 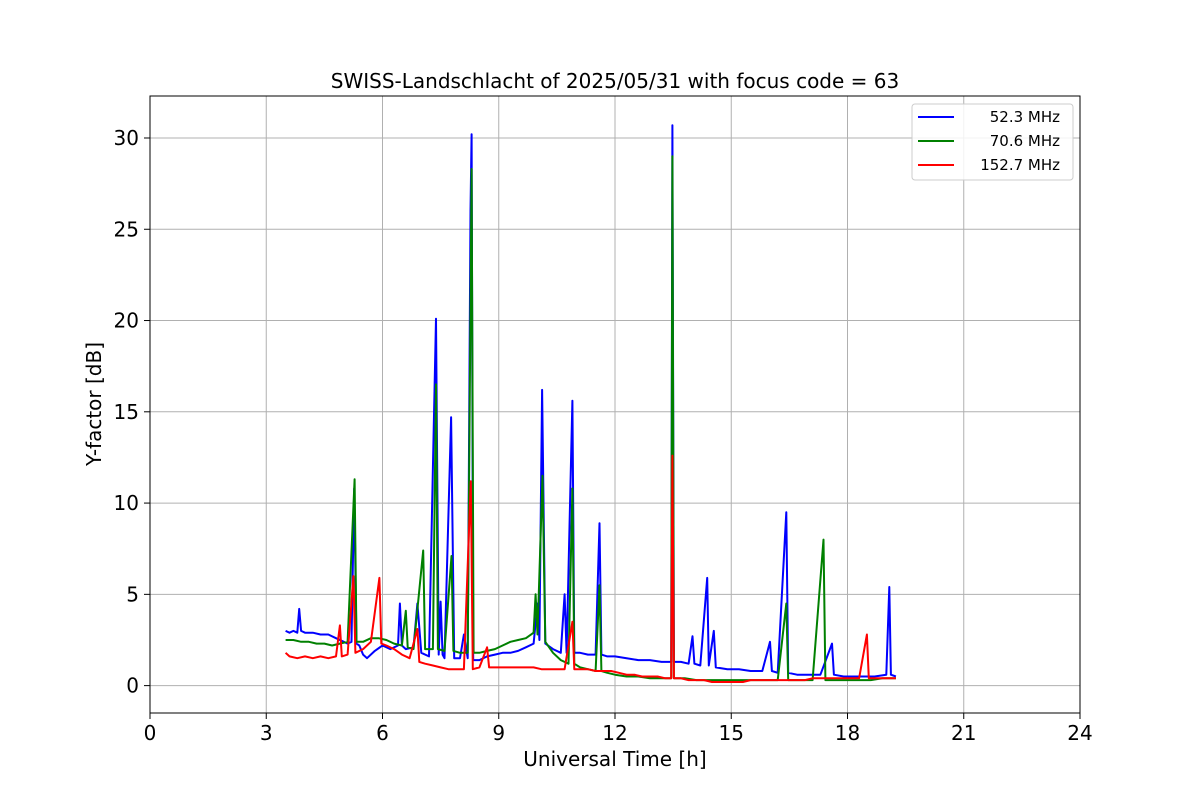 What do you see at coordinates (963, 733) in the screenshot?
I see `x-tick-label: 21` at bounding box center [963, 733].